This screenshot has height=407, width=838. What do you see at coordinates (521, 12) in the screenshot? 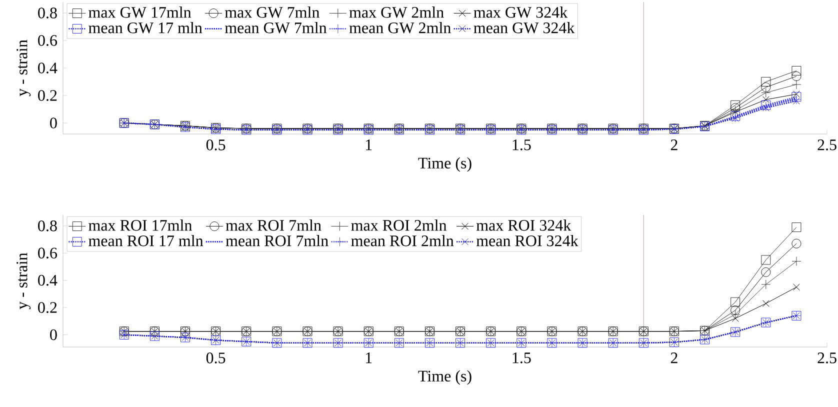
I see `legend-label: max GW 324k` at bounding box center [521, 12].